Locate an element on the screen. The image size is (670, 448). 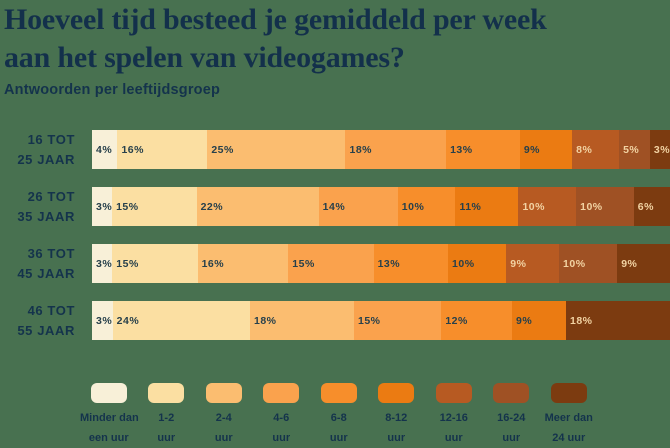
legend-item: 1-2 uur is located at coordinates (167, 415).